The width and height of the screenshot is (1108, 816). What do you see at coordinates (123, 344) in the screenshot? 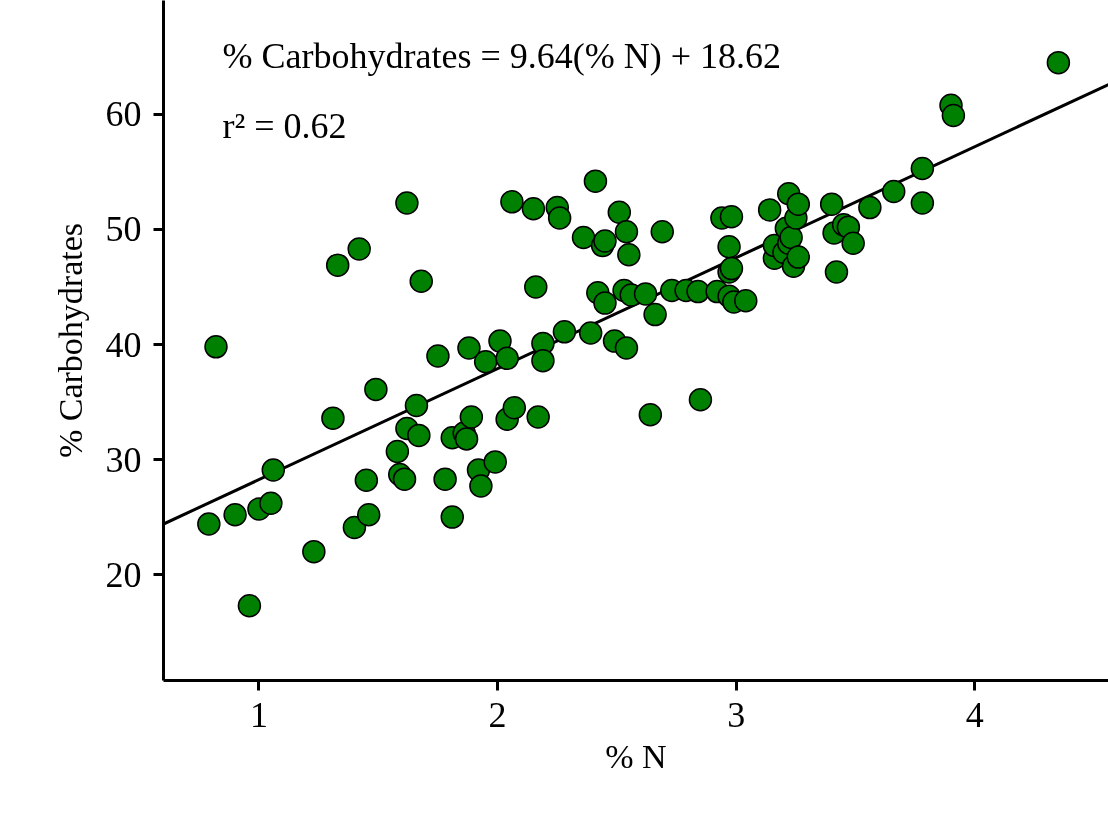
I see `y-tick-label: 40` at bounding box center [123, 344].